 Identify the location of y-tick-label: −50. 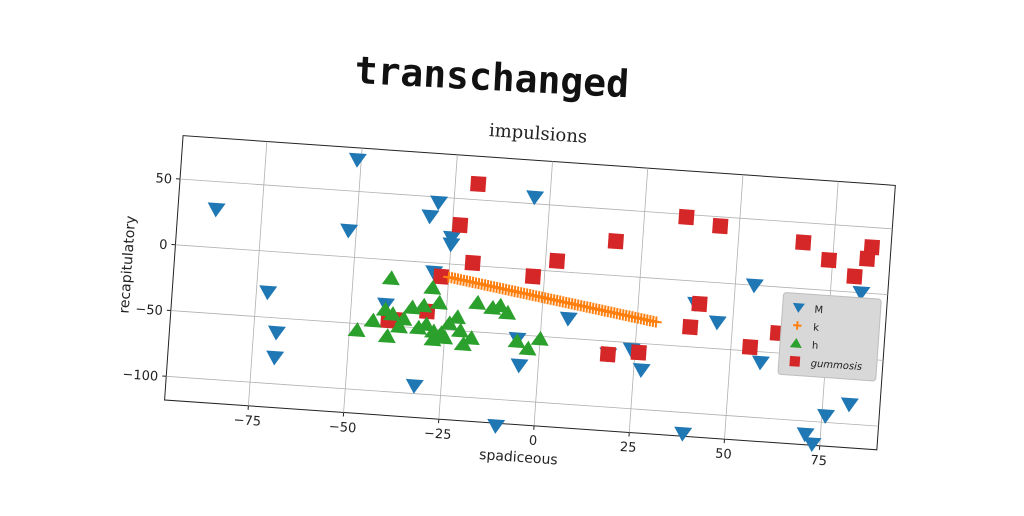
(149, 310).